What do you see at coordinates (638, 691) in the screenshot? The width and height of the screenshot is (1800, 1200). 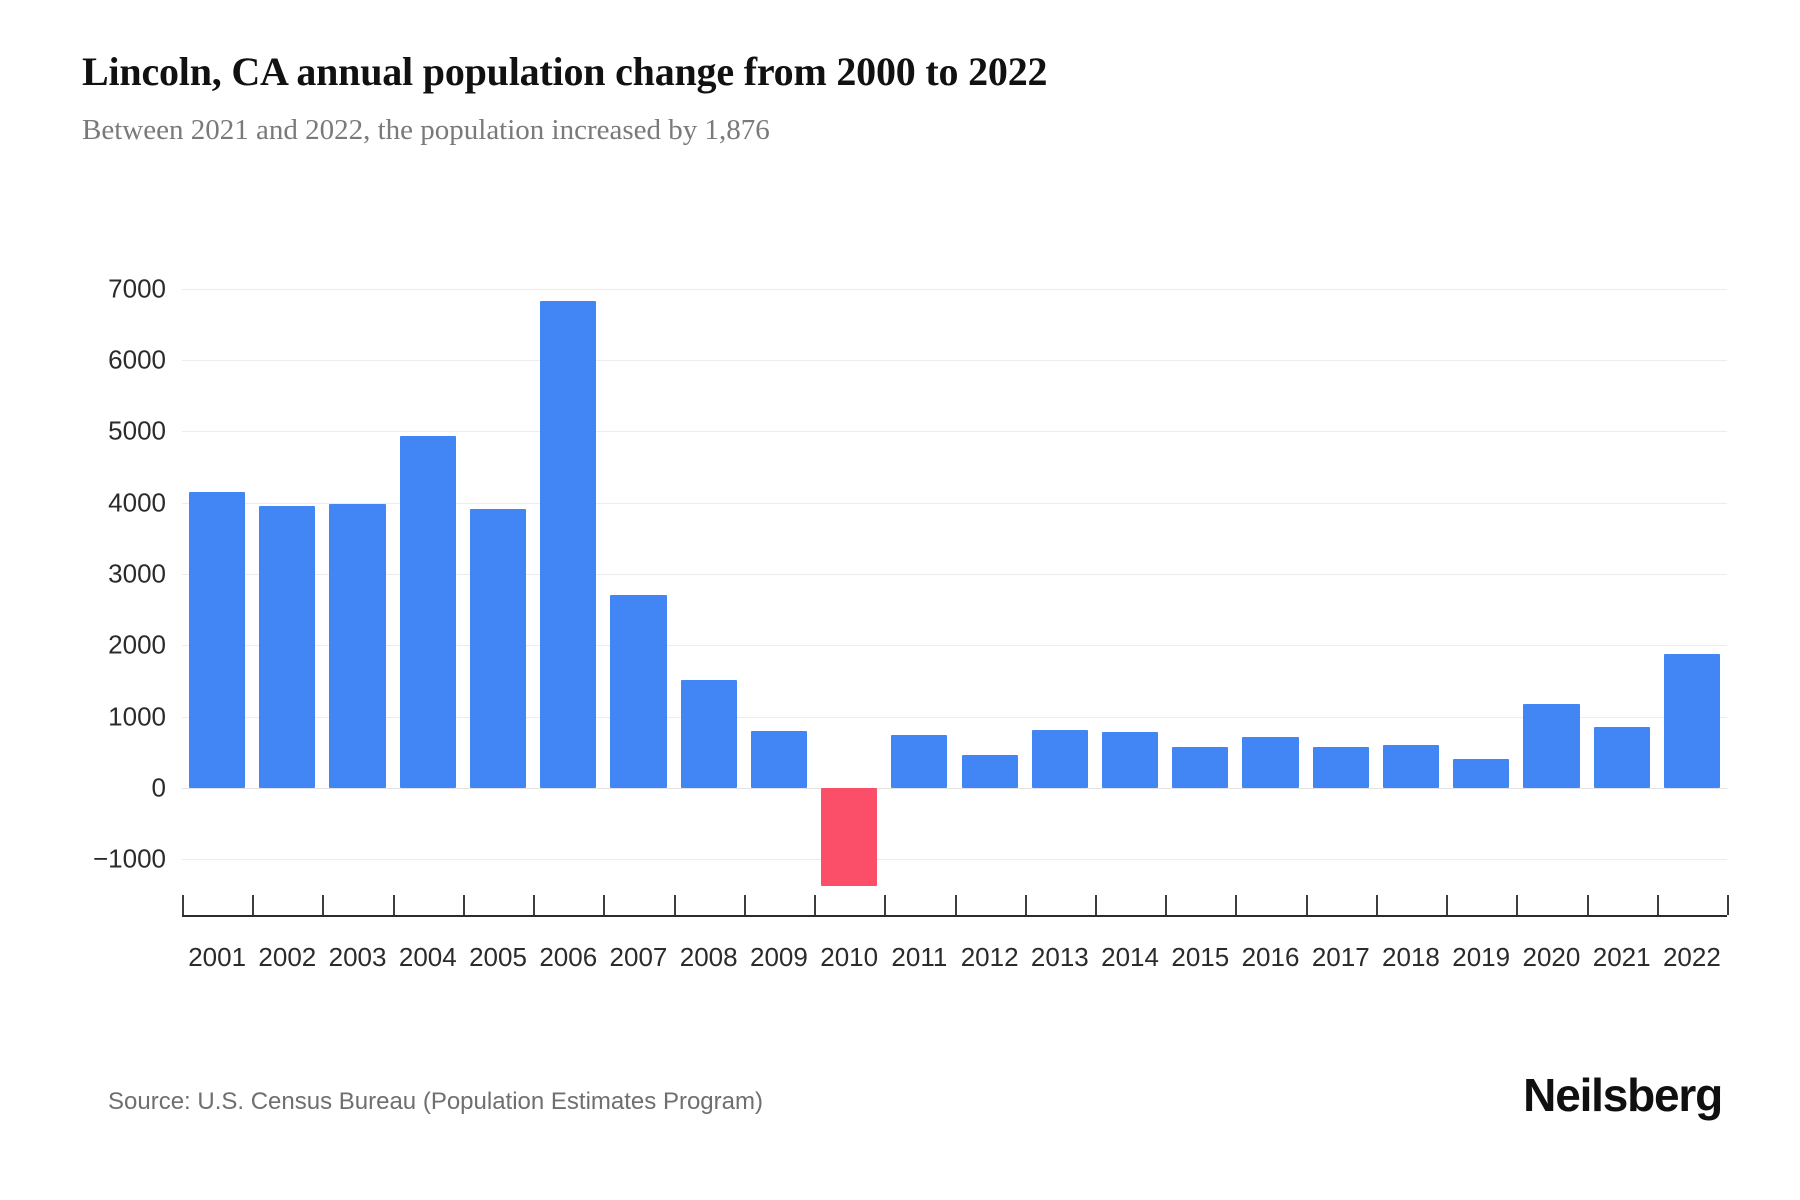 I see `bar-2007` at bounding box center [638, 691].